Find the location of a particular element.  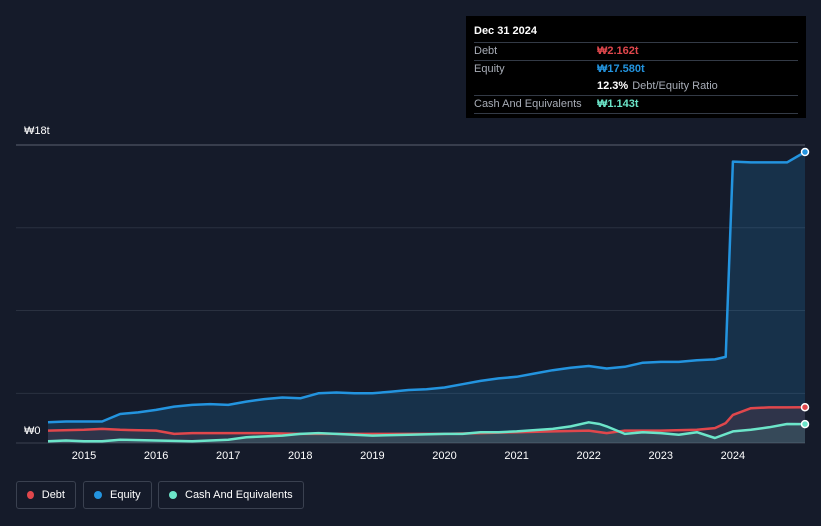

legend-item-debt: Debt is located at coordinates (46, 495).